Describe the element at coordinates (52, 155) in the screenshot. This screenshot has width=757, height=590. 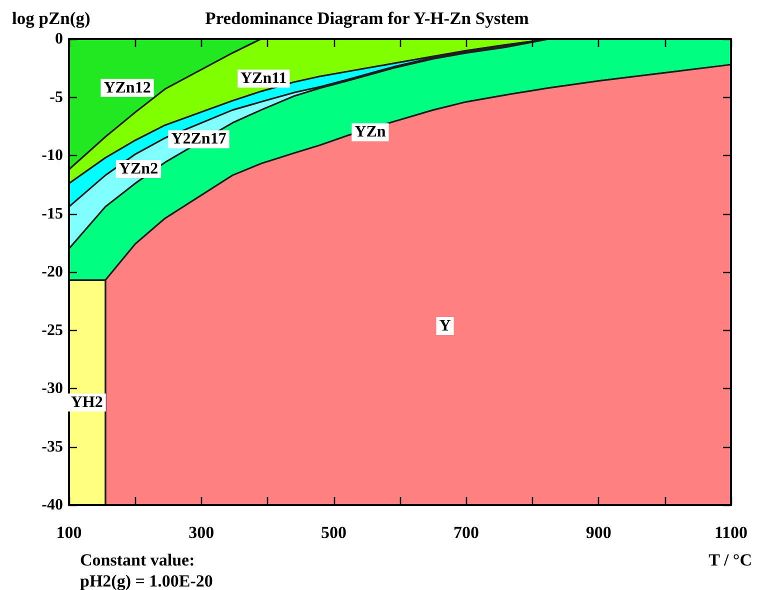
I see `y-tick-label: -10` at that location.